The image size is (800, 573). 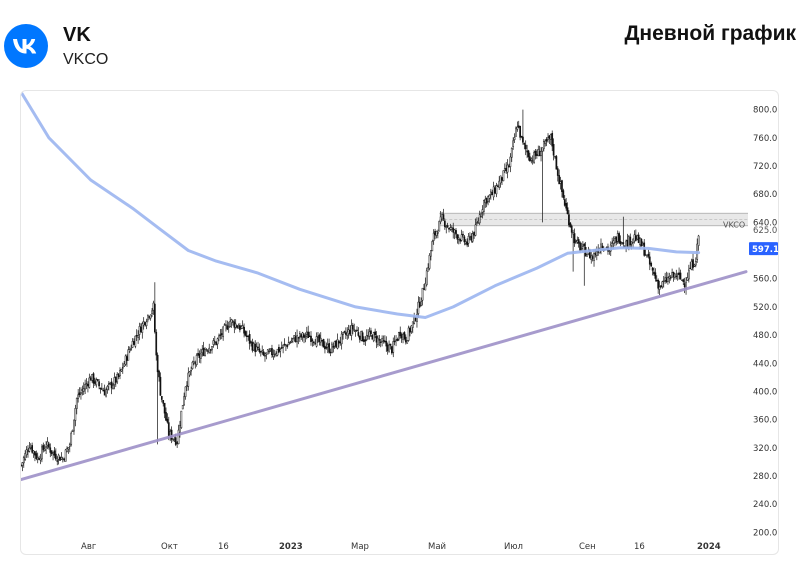 I want to click on y-tick-label: 680.0, so click(x=765, y=195).